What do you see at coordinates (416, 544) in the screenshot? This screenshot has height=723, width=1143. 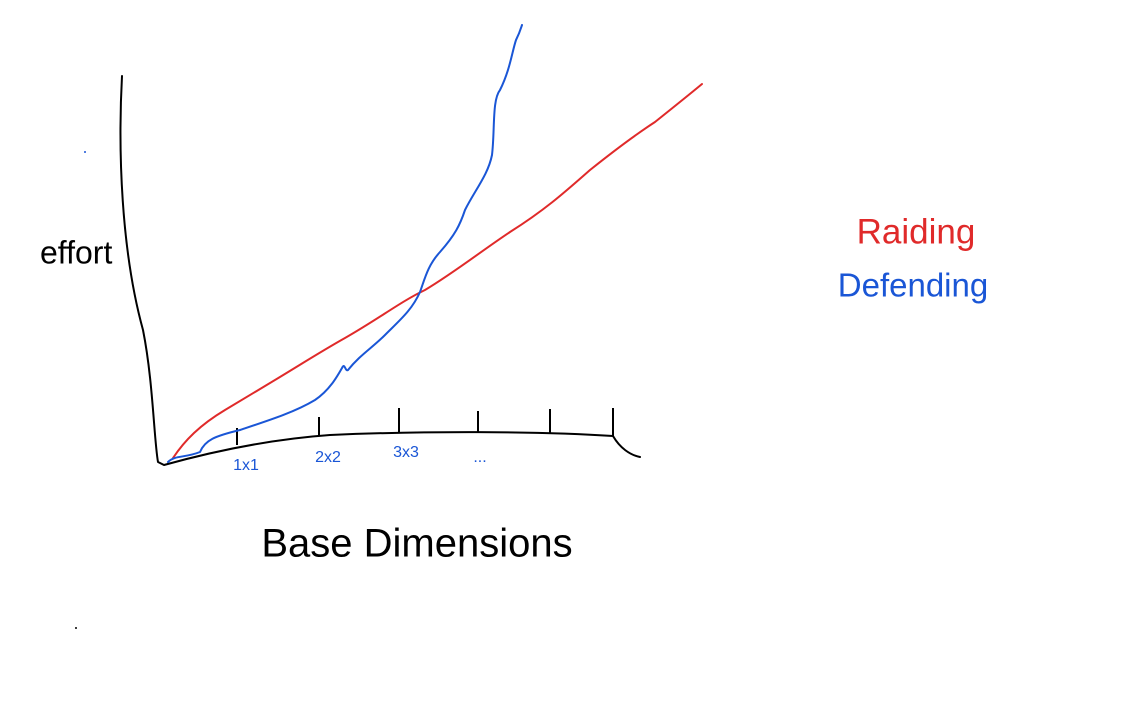 I see `x-axis-label: Base Dimensions` at bounding box center [416, 544].